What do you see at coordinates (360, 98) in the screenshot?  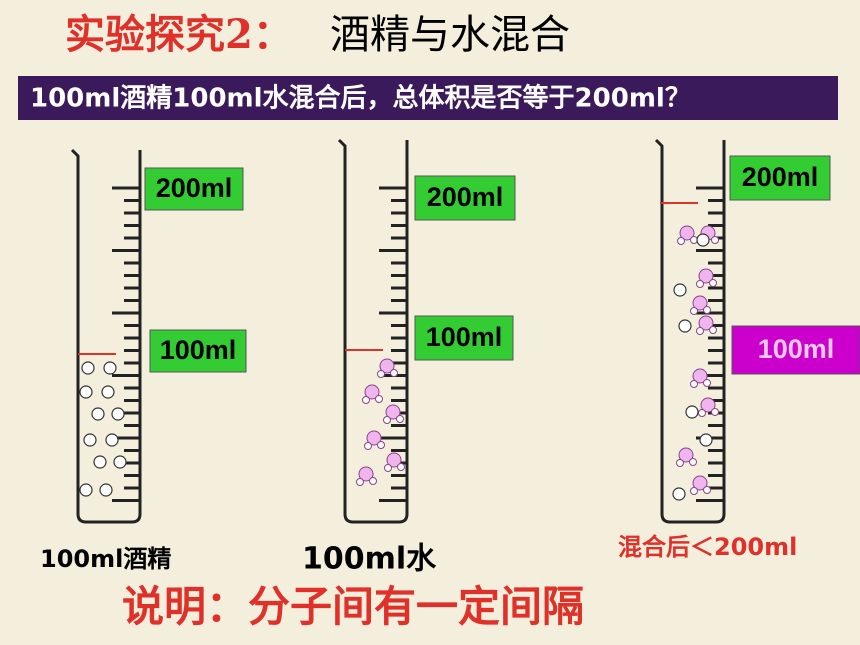 I see `question: 100ml酒精100ml水混合后，总体积是否等于200ml？` at bounding box center [360, 98].